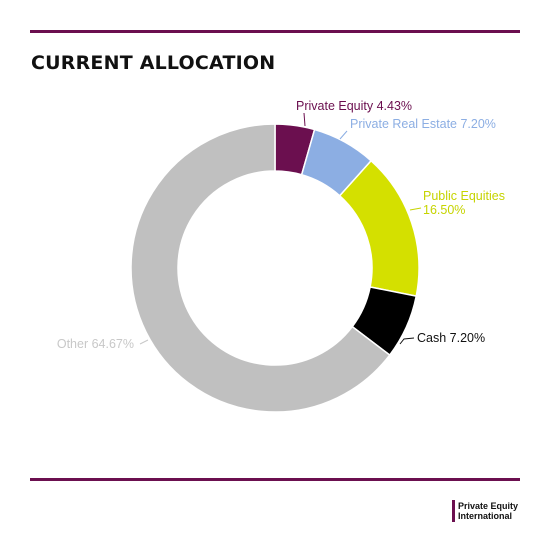  Describe the element at coordinates (144, 342) in the screenshot. I see `leader-line-other` at that location.